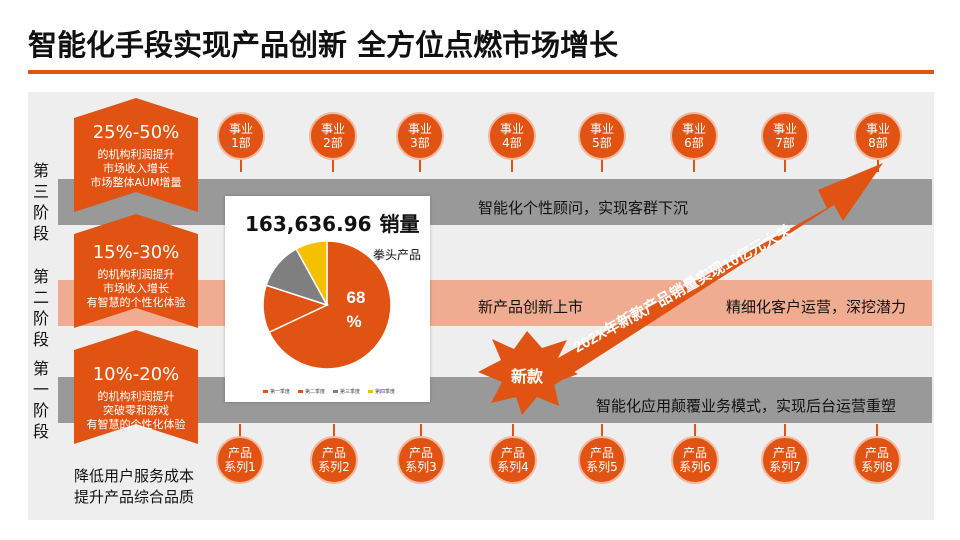 This screenshot has height=540, width=960. I want to click on bottom-summary-line-2: 提升产品综合品质, so click(133, 497).